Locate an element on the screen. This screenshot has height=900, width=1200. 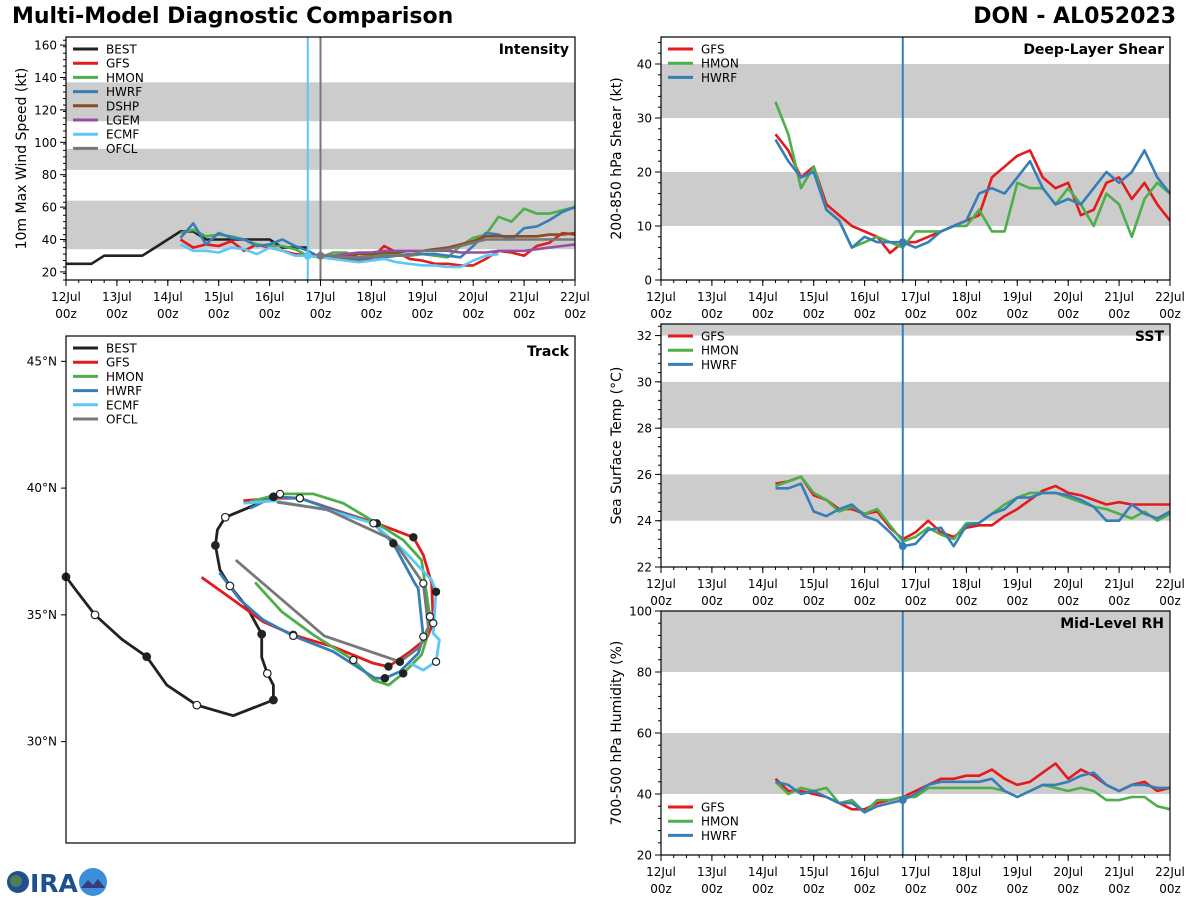
forecast-marker-hmon is located at coordinates (430, 616).